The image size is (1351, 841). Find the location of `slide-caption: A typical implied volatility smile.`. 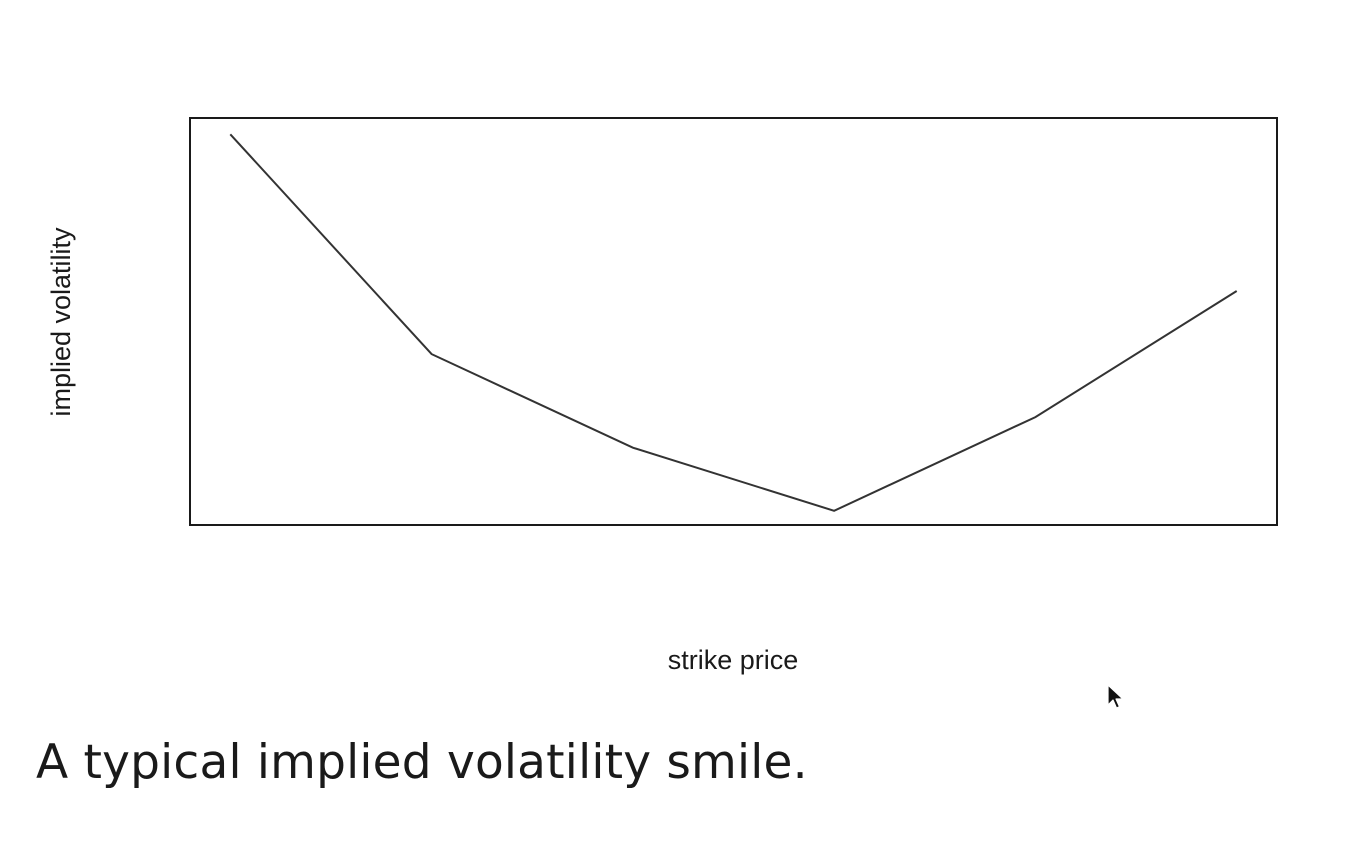

slide-caption: A typical implied volatility smile. is located at coordinates (422, 762).